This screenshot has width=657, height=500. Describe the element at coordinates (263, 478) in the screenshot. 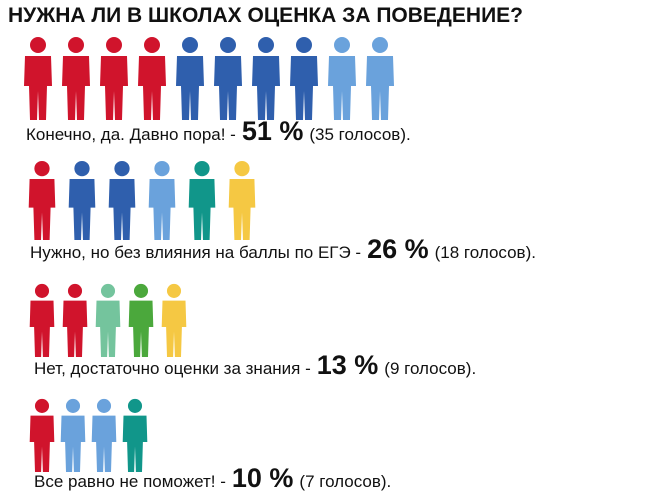

I see `percent-label: 10 %` at that location.